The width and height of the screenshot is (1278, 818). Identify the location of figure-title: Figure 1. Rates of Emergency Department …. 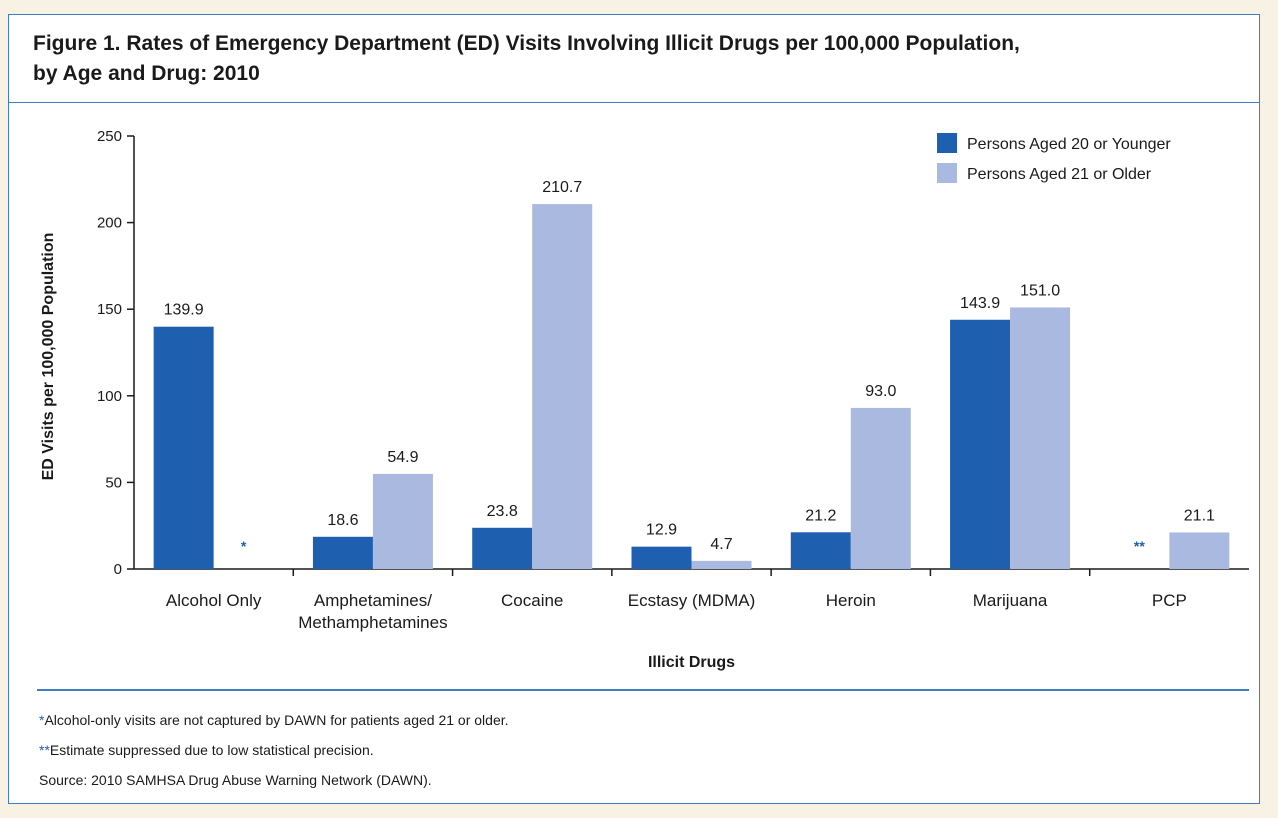
(634, 59).